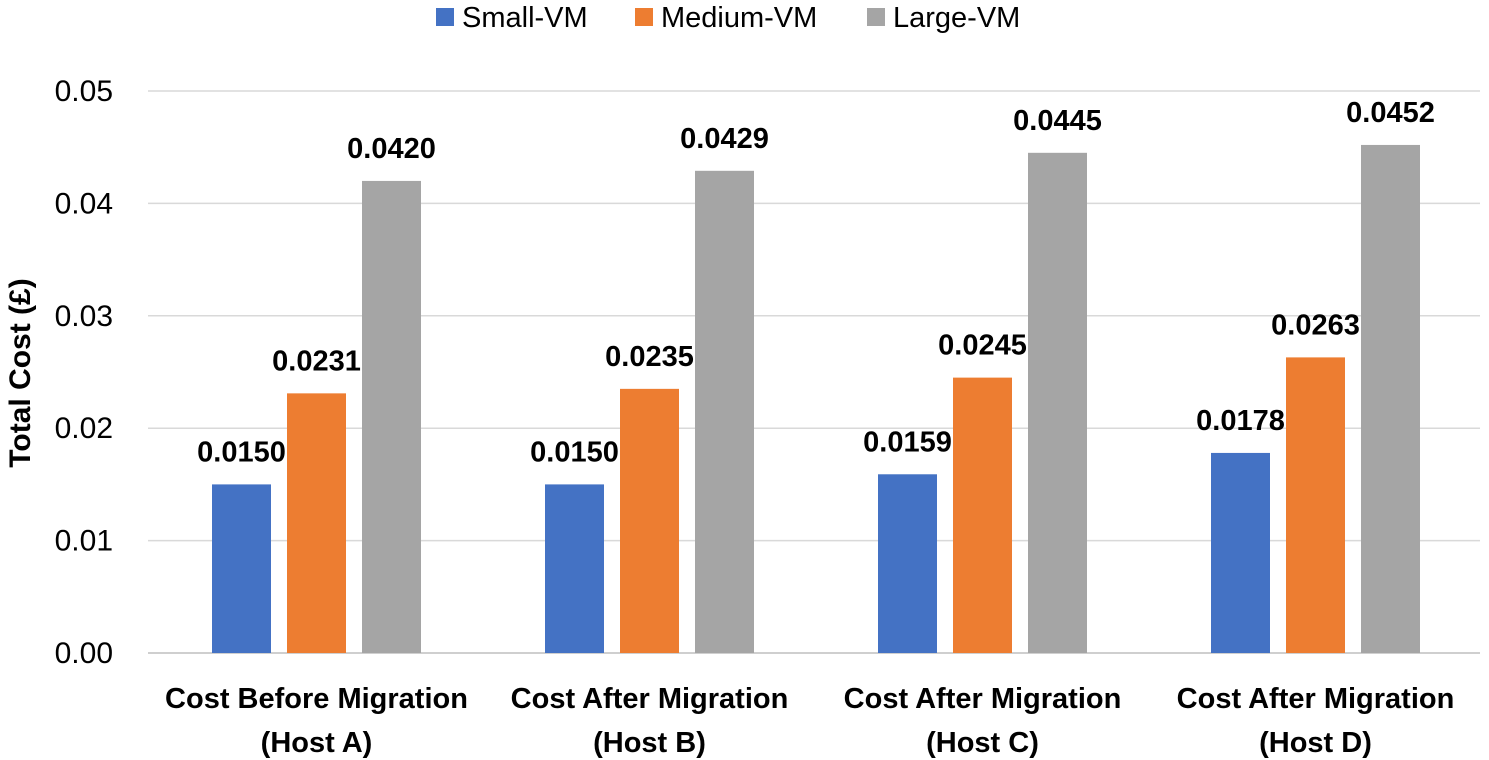 The height and width of the screenshot is (760, 1489). What do you see at coordinates (1316, 721) in the screenshot?
I see `x-category-label: Cost After Migration (Host D)` at bounding box center [1316, 721].